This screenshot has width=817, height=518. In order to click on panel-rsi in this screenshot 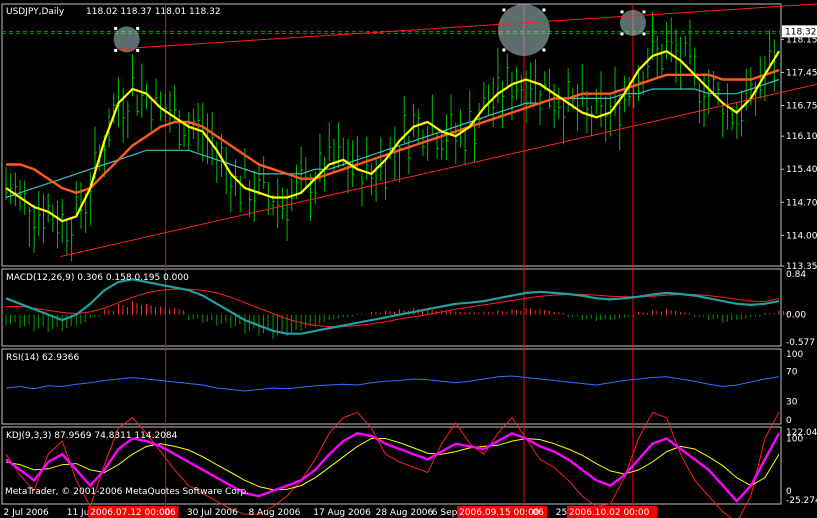, I will do `click(391, 386)`.